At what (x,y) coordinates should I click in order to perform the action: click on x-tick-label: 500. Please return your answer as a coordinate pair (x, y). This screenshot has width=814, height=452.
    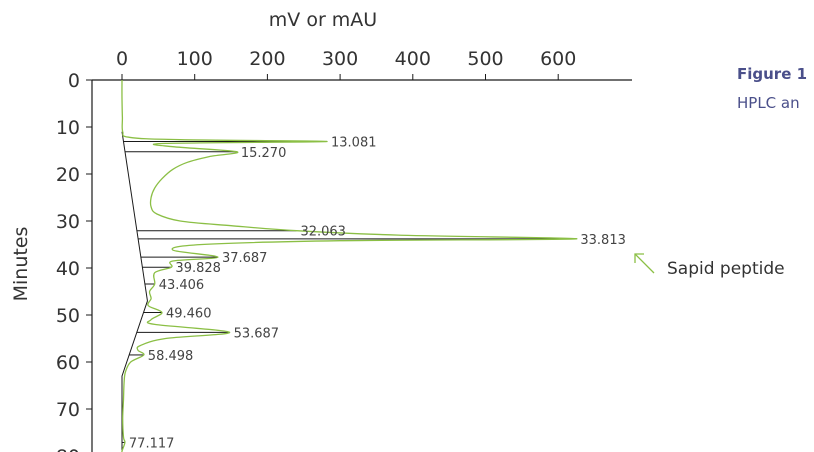
    Looking at the image, I should click on (485, 59).